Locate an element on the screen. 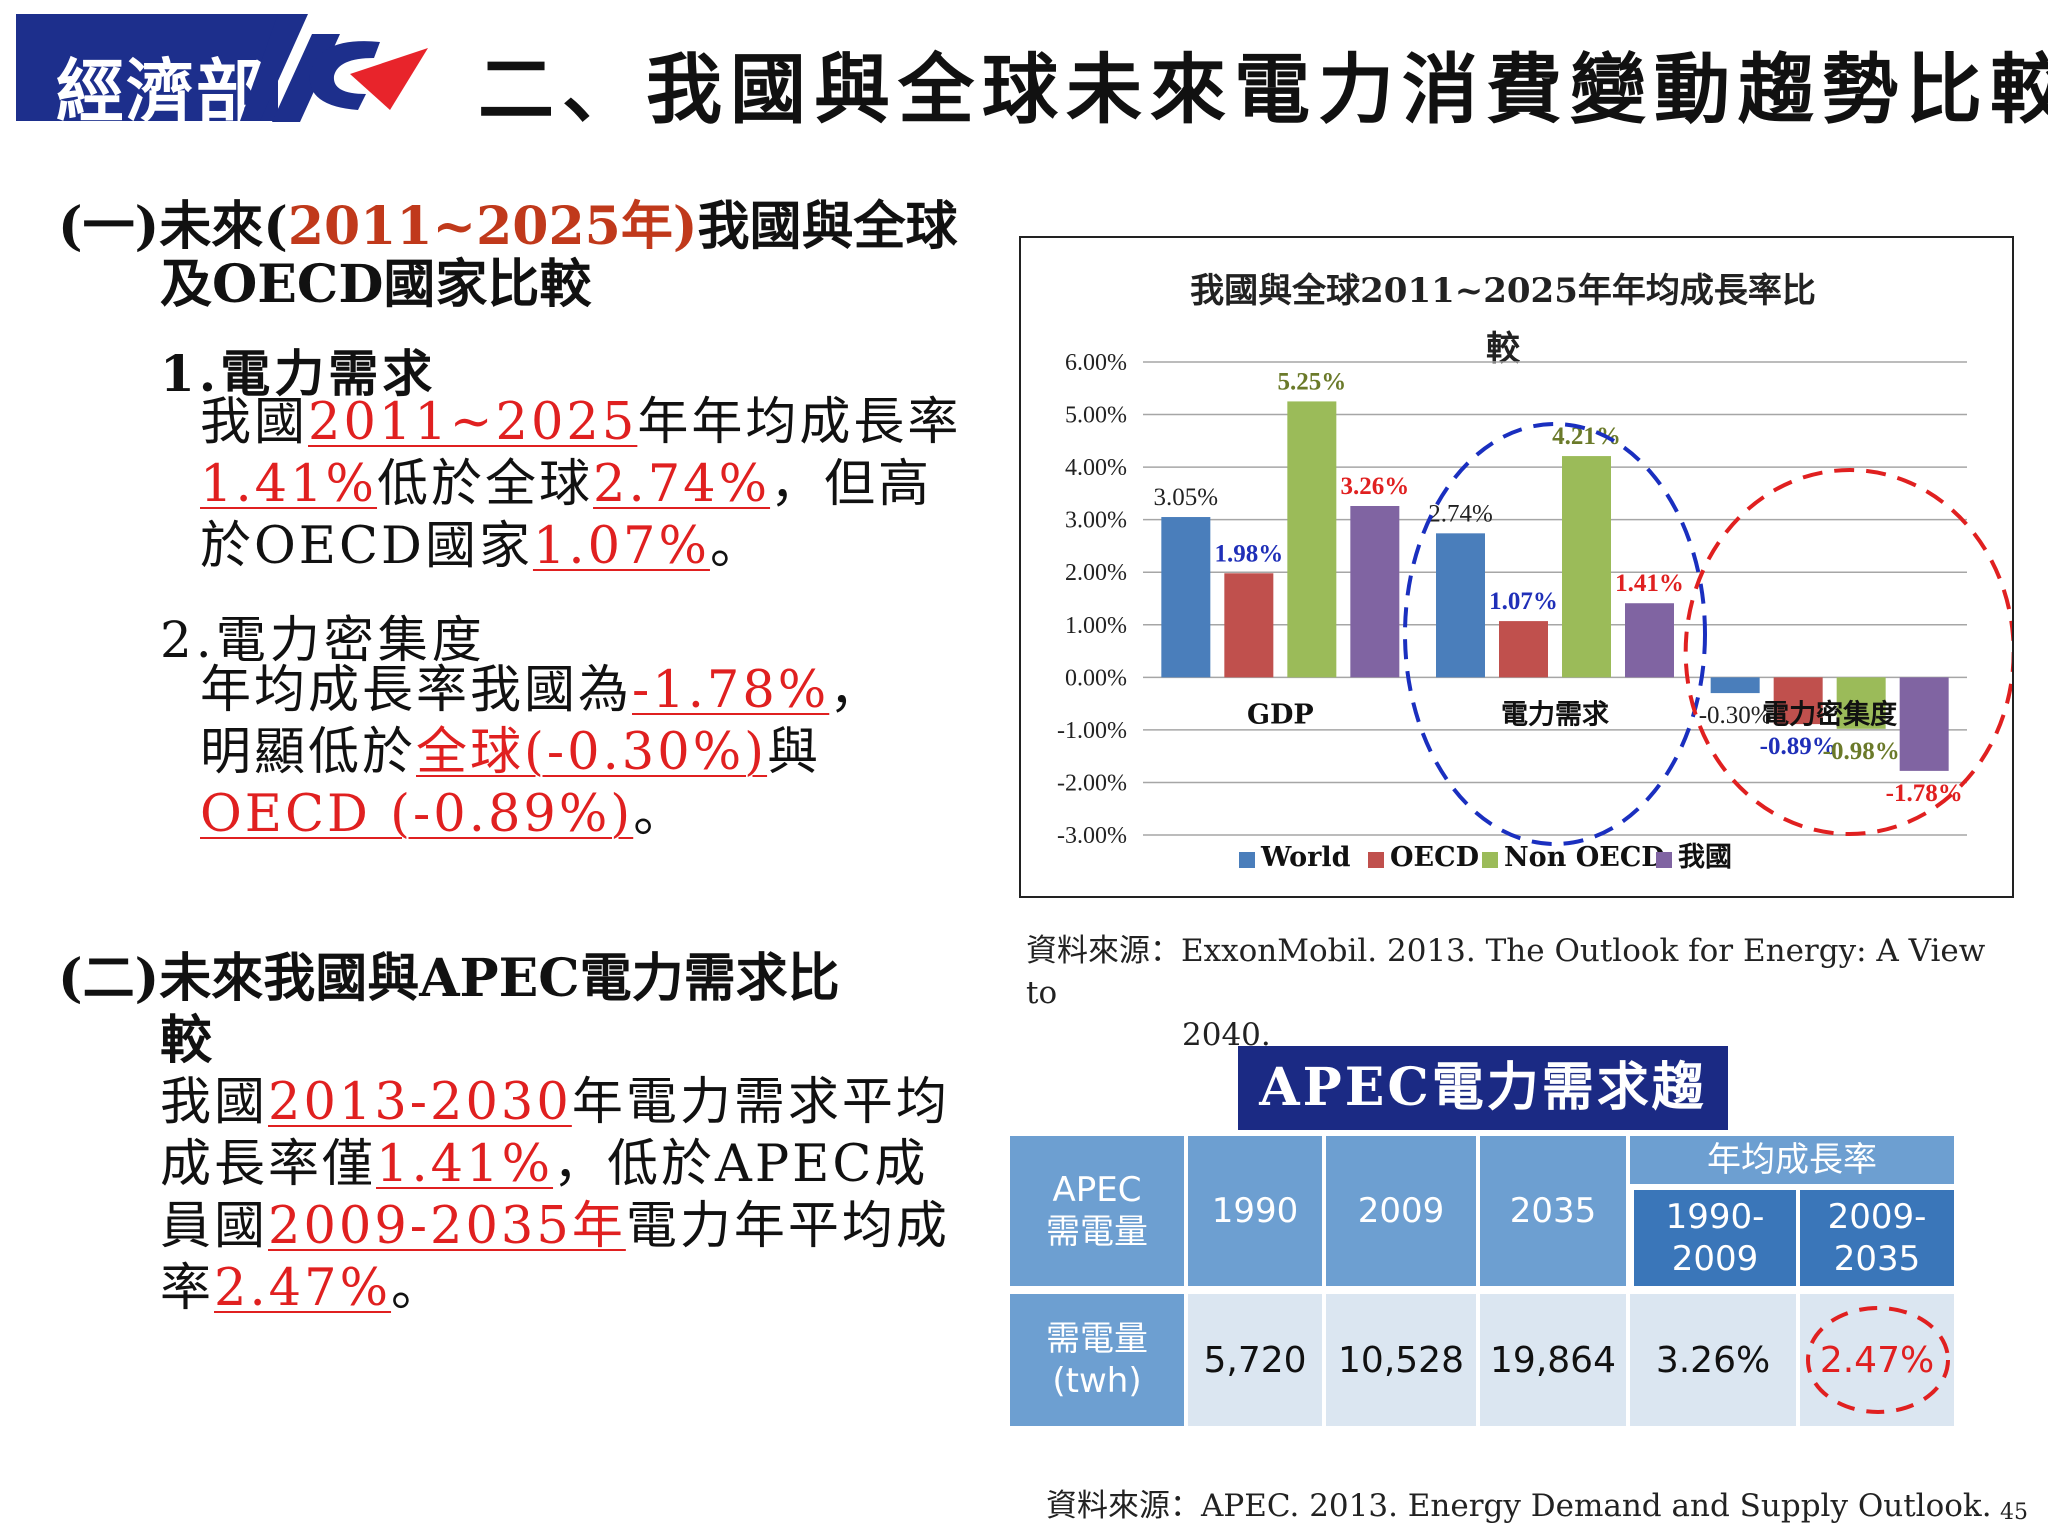  apec-value-2035: 19,864 is located at coordinates (1553, 1360).